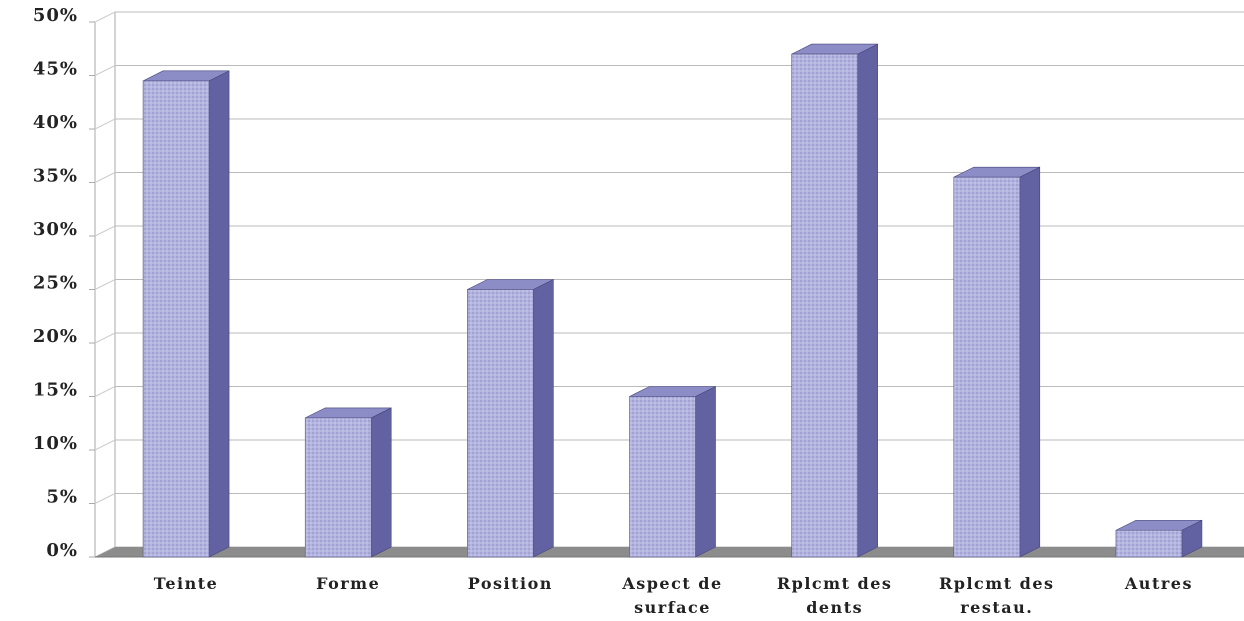 This screenshot has width=1244, height=621. I want to click on y-tick-label: 40%, so click(55, 122).